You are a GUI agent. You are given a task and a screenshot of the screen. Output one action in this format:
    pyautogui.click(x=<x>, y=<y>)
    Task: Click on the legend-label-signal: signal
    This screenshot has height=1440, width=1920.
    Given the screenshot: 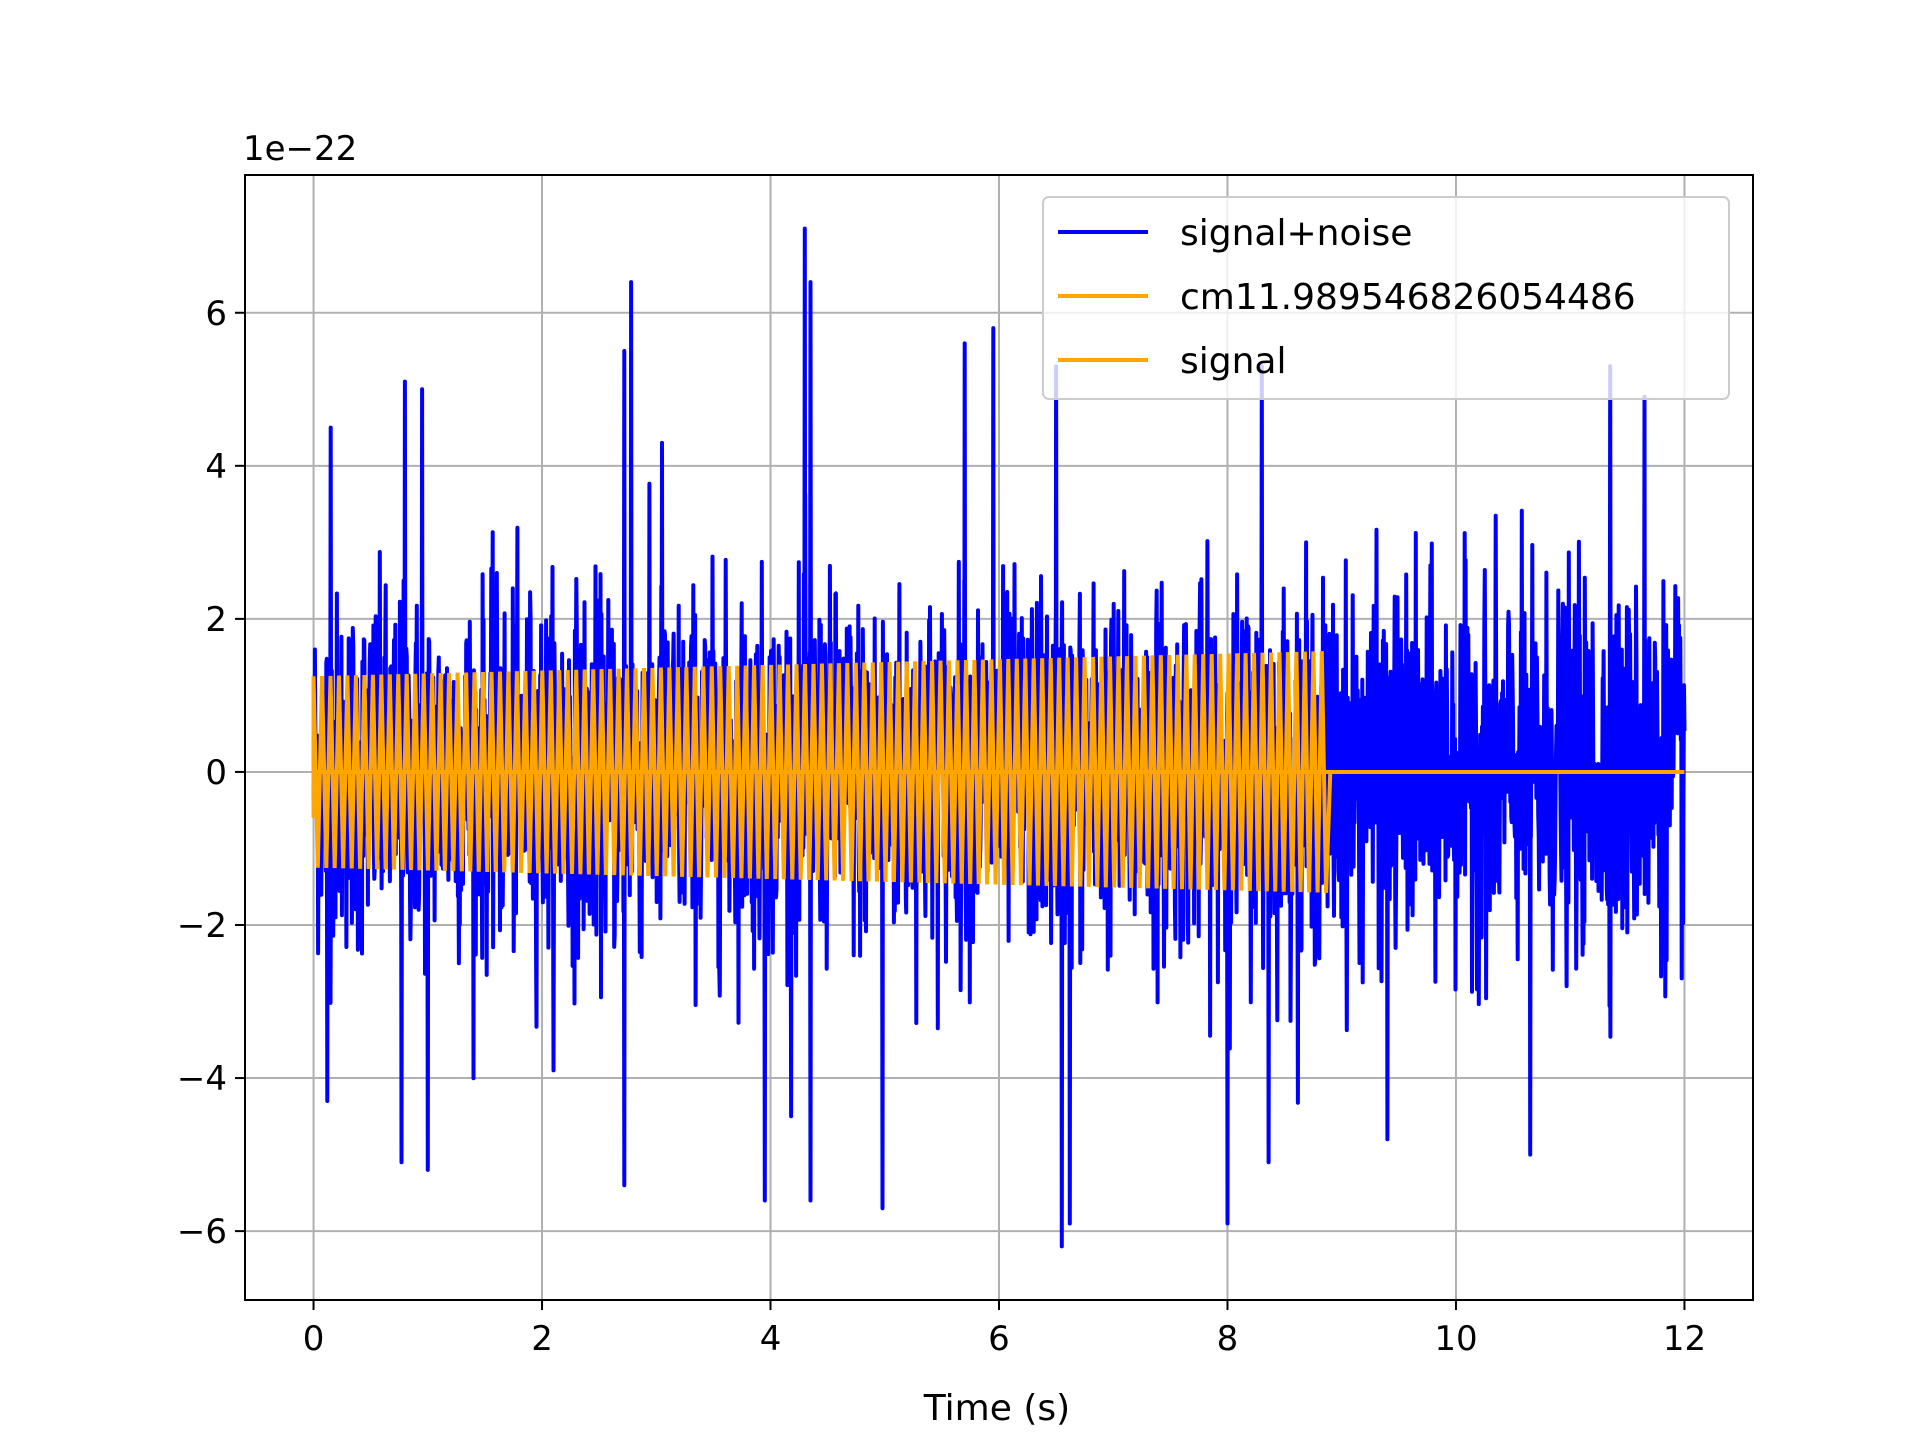 What is the action you would take?
    pyautogui.click(x=1233, y=361)
    